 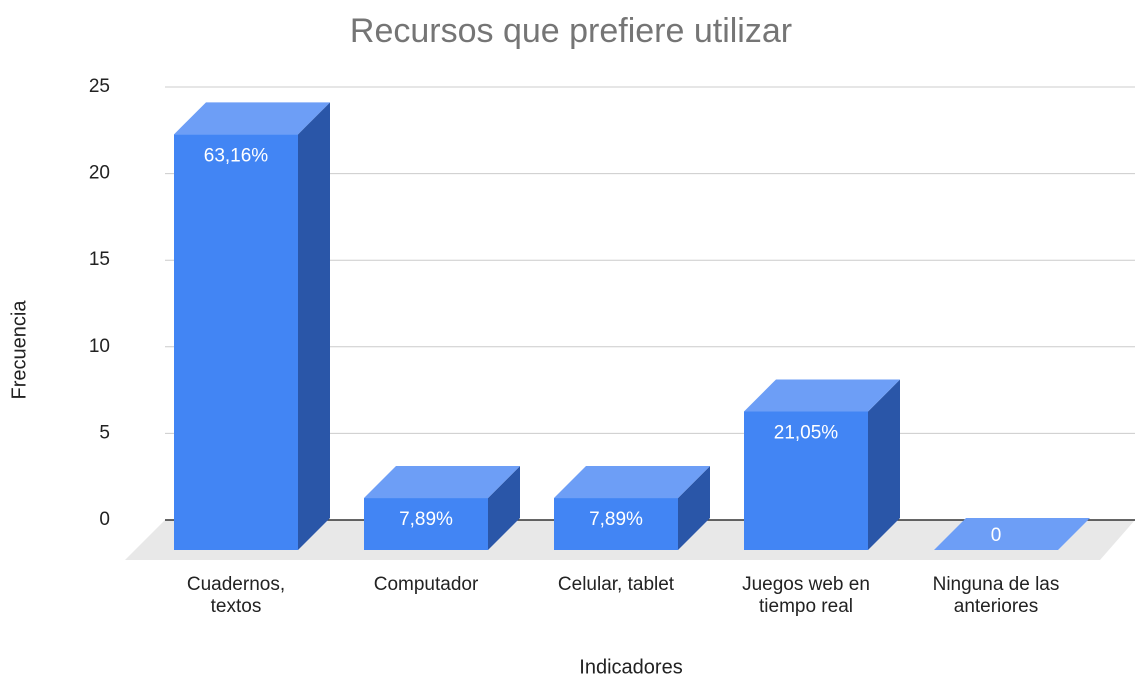 I want to click on y-tick-label: 20, so click(x=99, y=173).